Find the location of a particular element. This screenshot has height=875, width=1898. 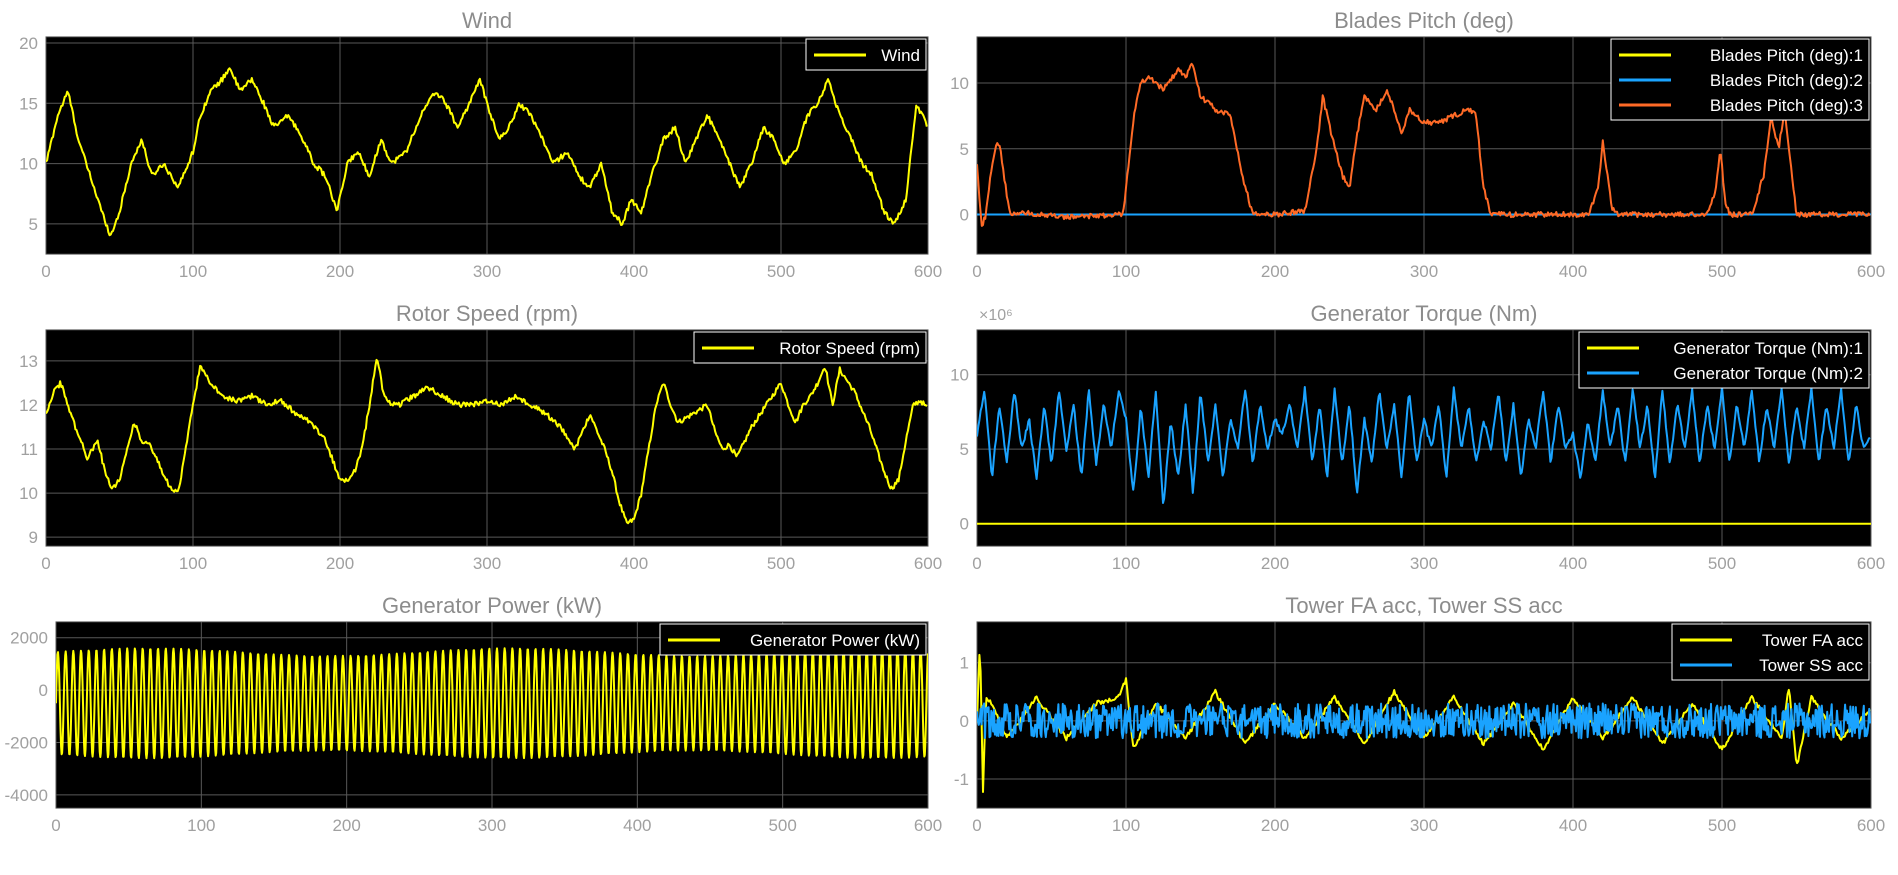

legend: Wind is located at coordinates (866, 54).